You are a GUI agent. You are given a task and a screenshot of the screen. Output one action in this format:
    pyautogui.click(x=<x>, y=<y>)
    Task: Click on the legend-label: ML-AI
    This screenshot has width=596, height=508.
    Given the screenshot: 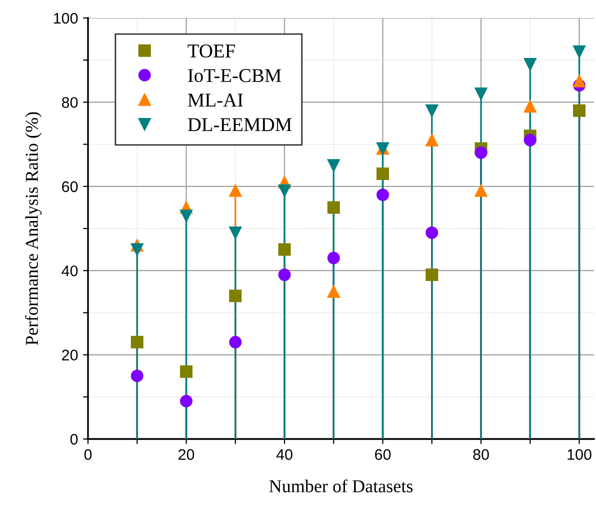 What is the action you would take?
    pyautogui.click(x=215, y=100)
    